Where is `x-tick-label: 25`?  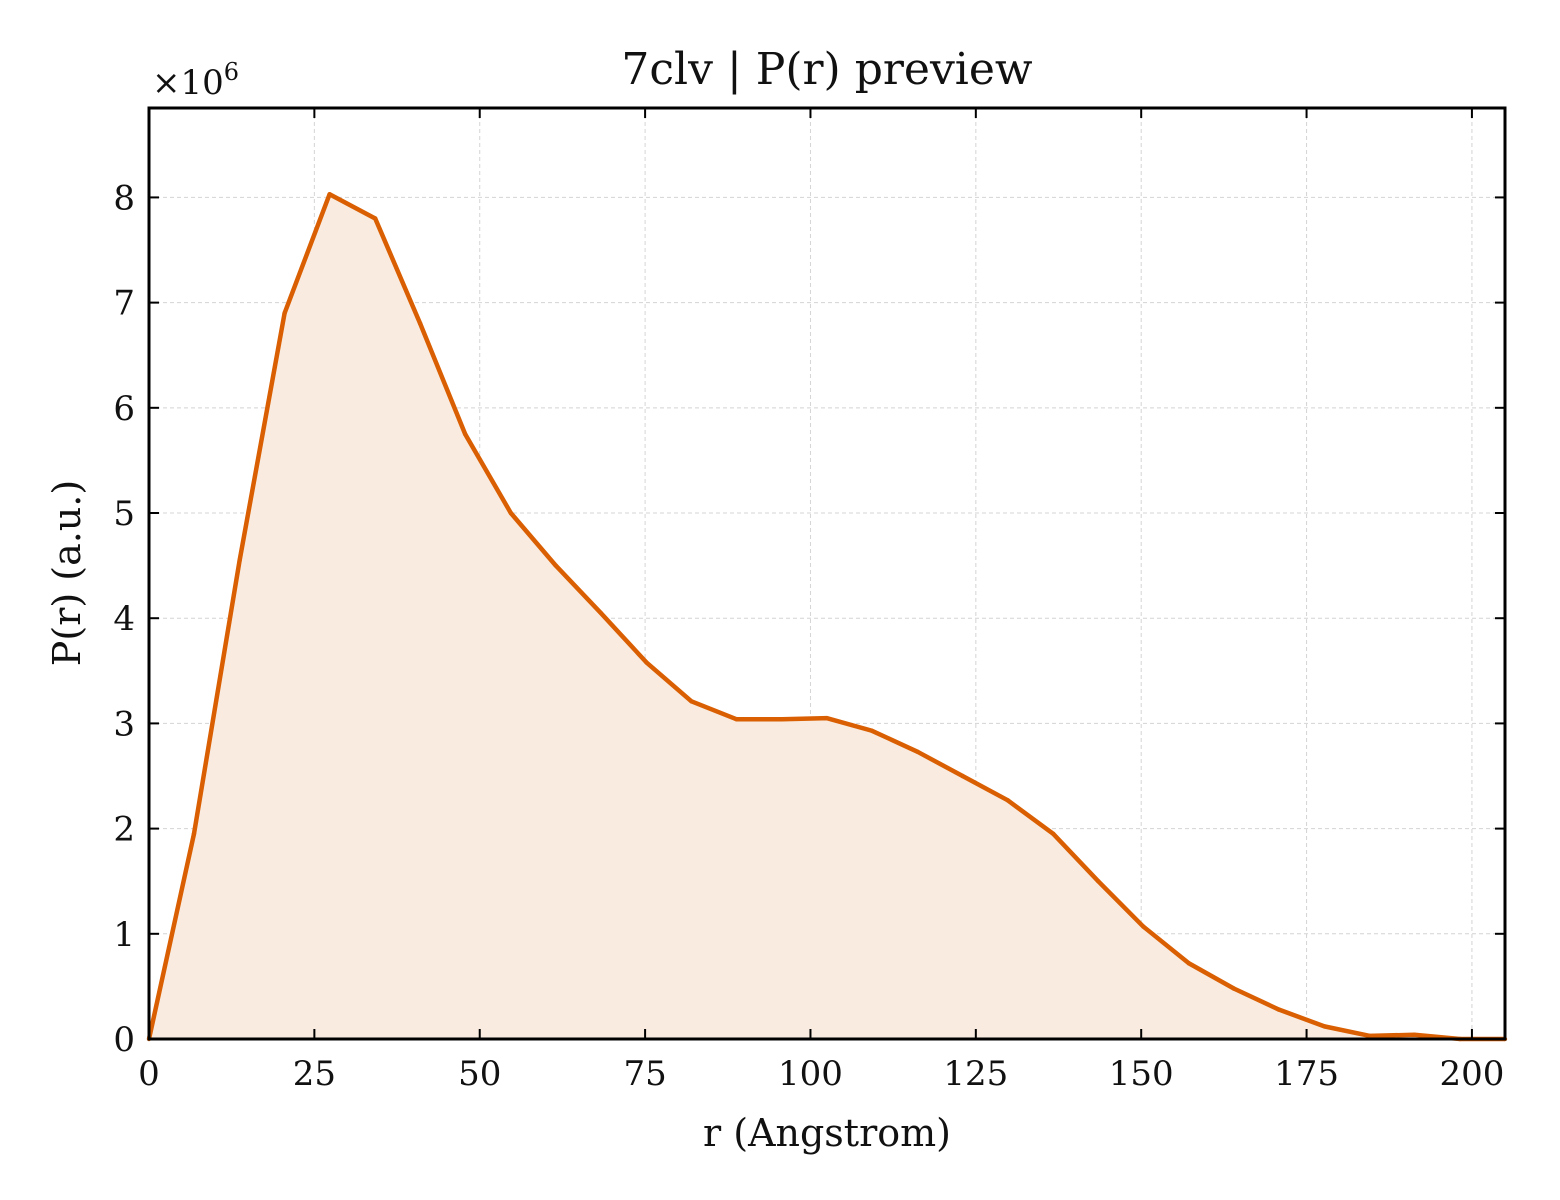
x-tick-label: 25 is located at coordinates (314, 1074).